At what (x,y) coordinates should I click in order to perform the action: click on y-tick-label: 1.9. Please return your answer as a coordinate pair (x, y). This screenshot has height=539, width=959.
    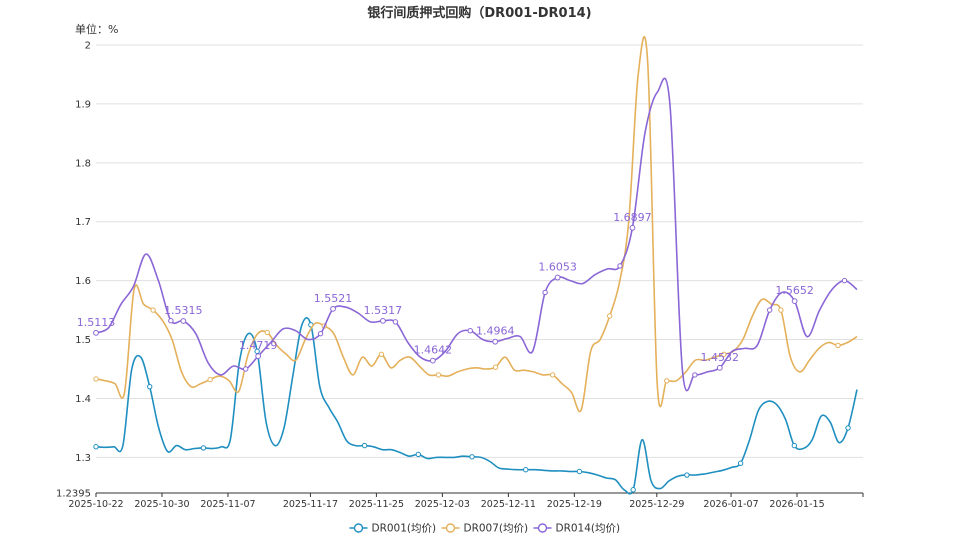
    Looking at the image, I should click on (83, 104).